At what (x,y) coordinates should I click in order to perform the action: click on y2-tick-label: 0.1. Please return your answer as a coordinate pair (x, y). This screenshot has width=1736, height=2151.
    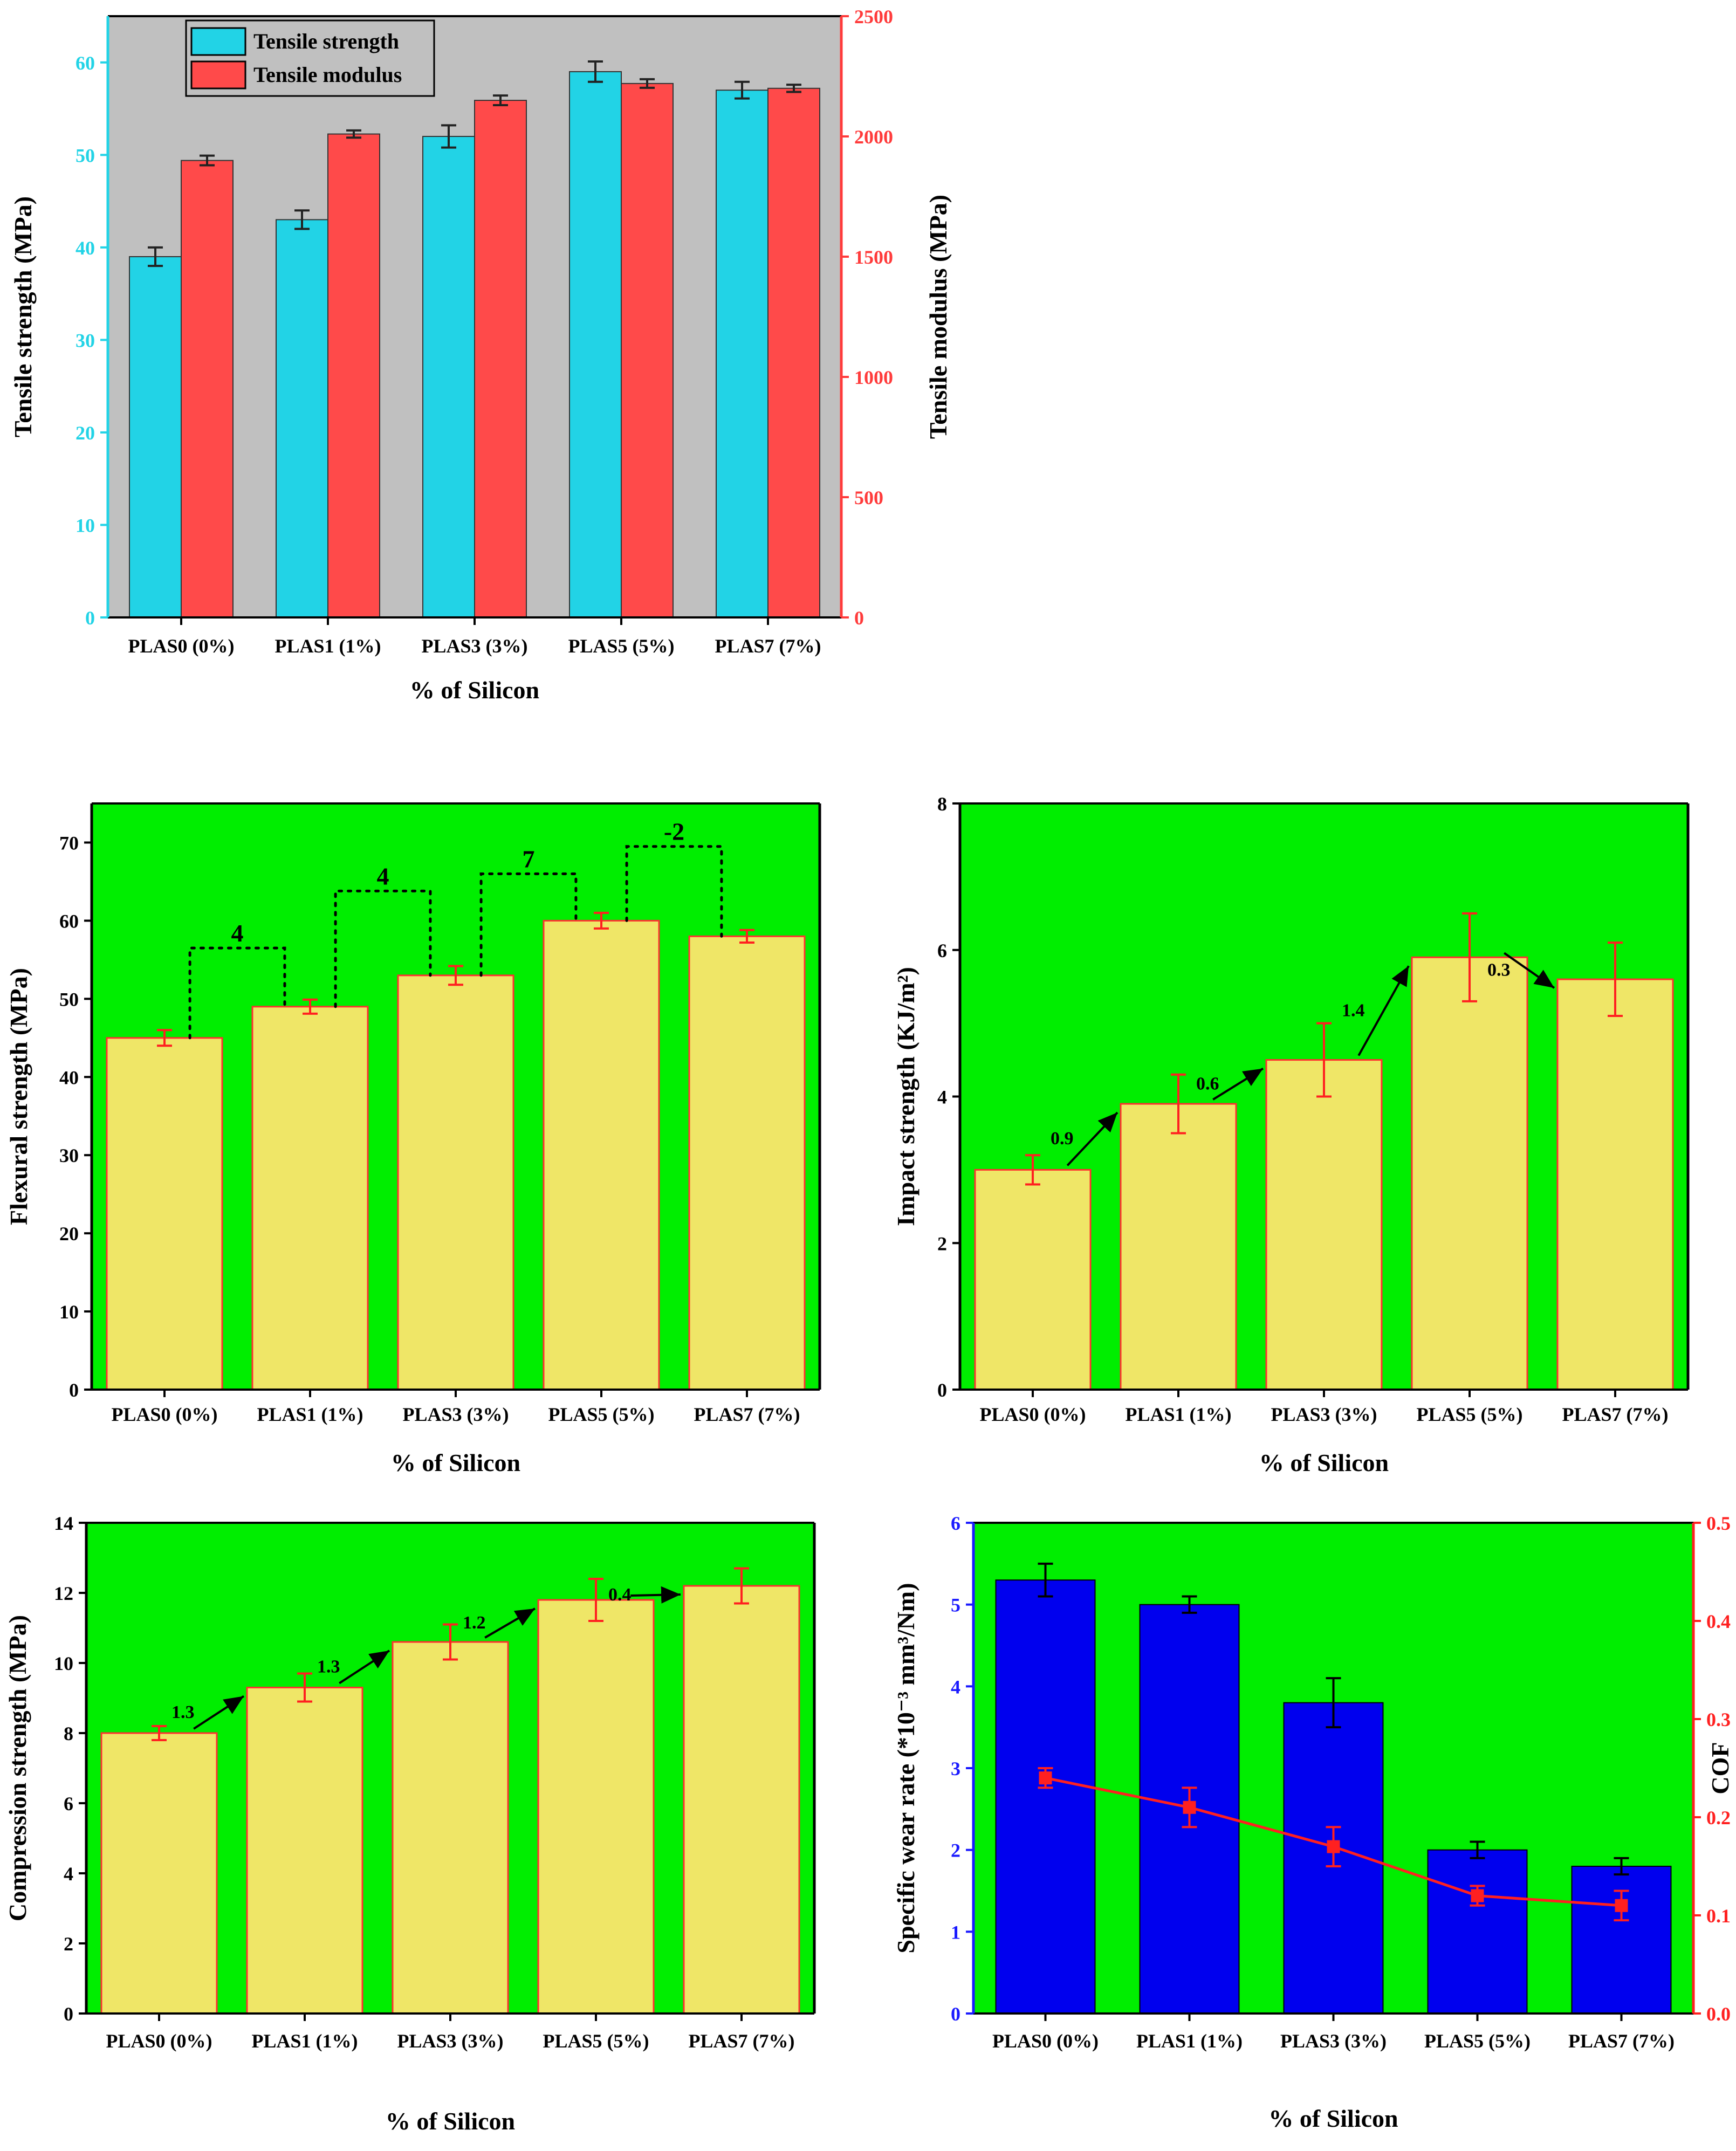
    Looking at the image, I should click on (1718, 1916).